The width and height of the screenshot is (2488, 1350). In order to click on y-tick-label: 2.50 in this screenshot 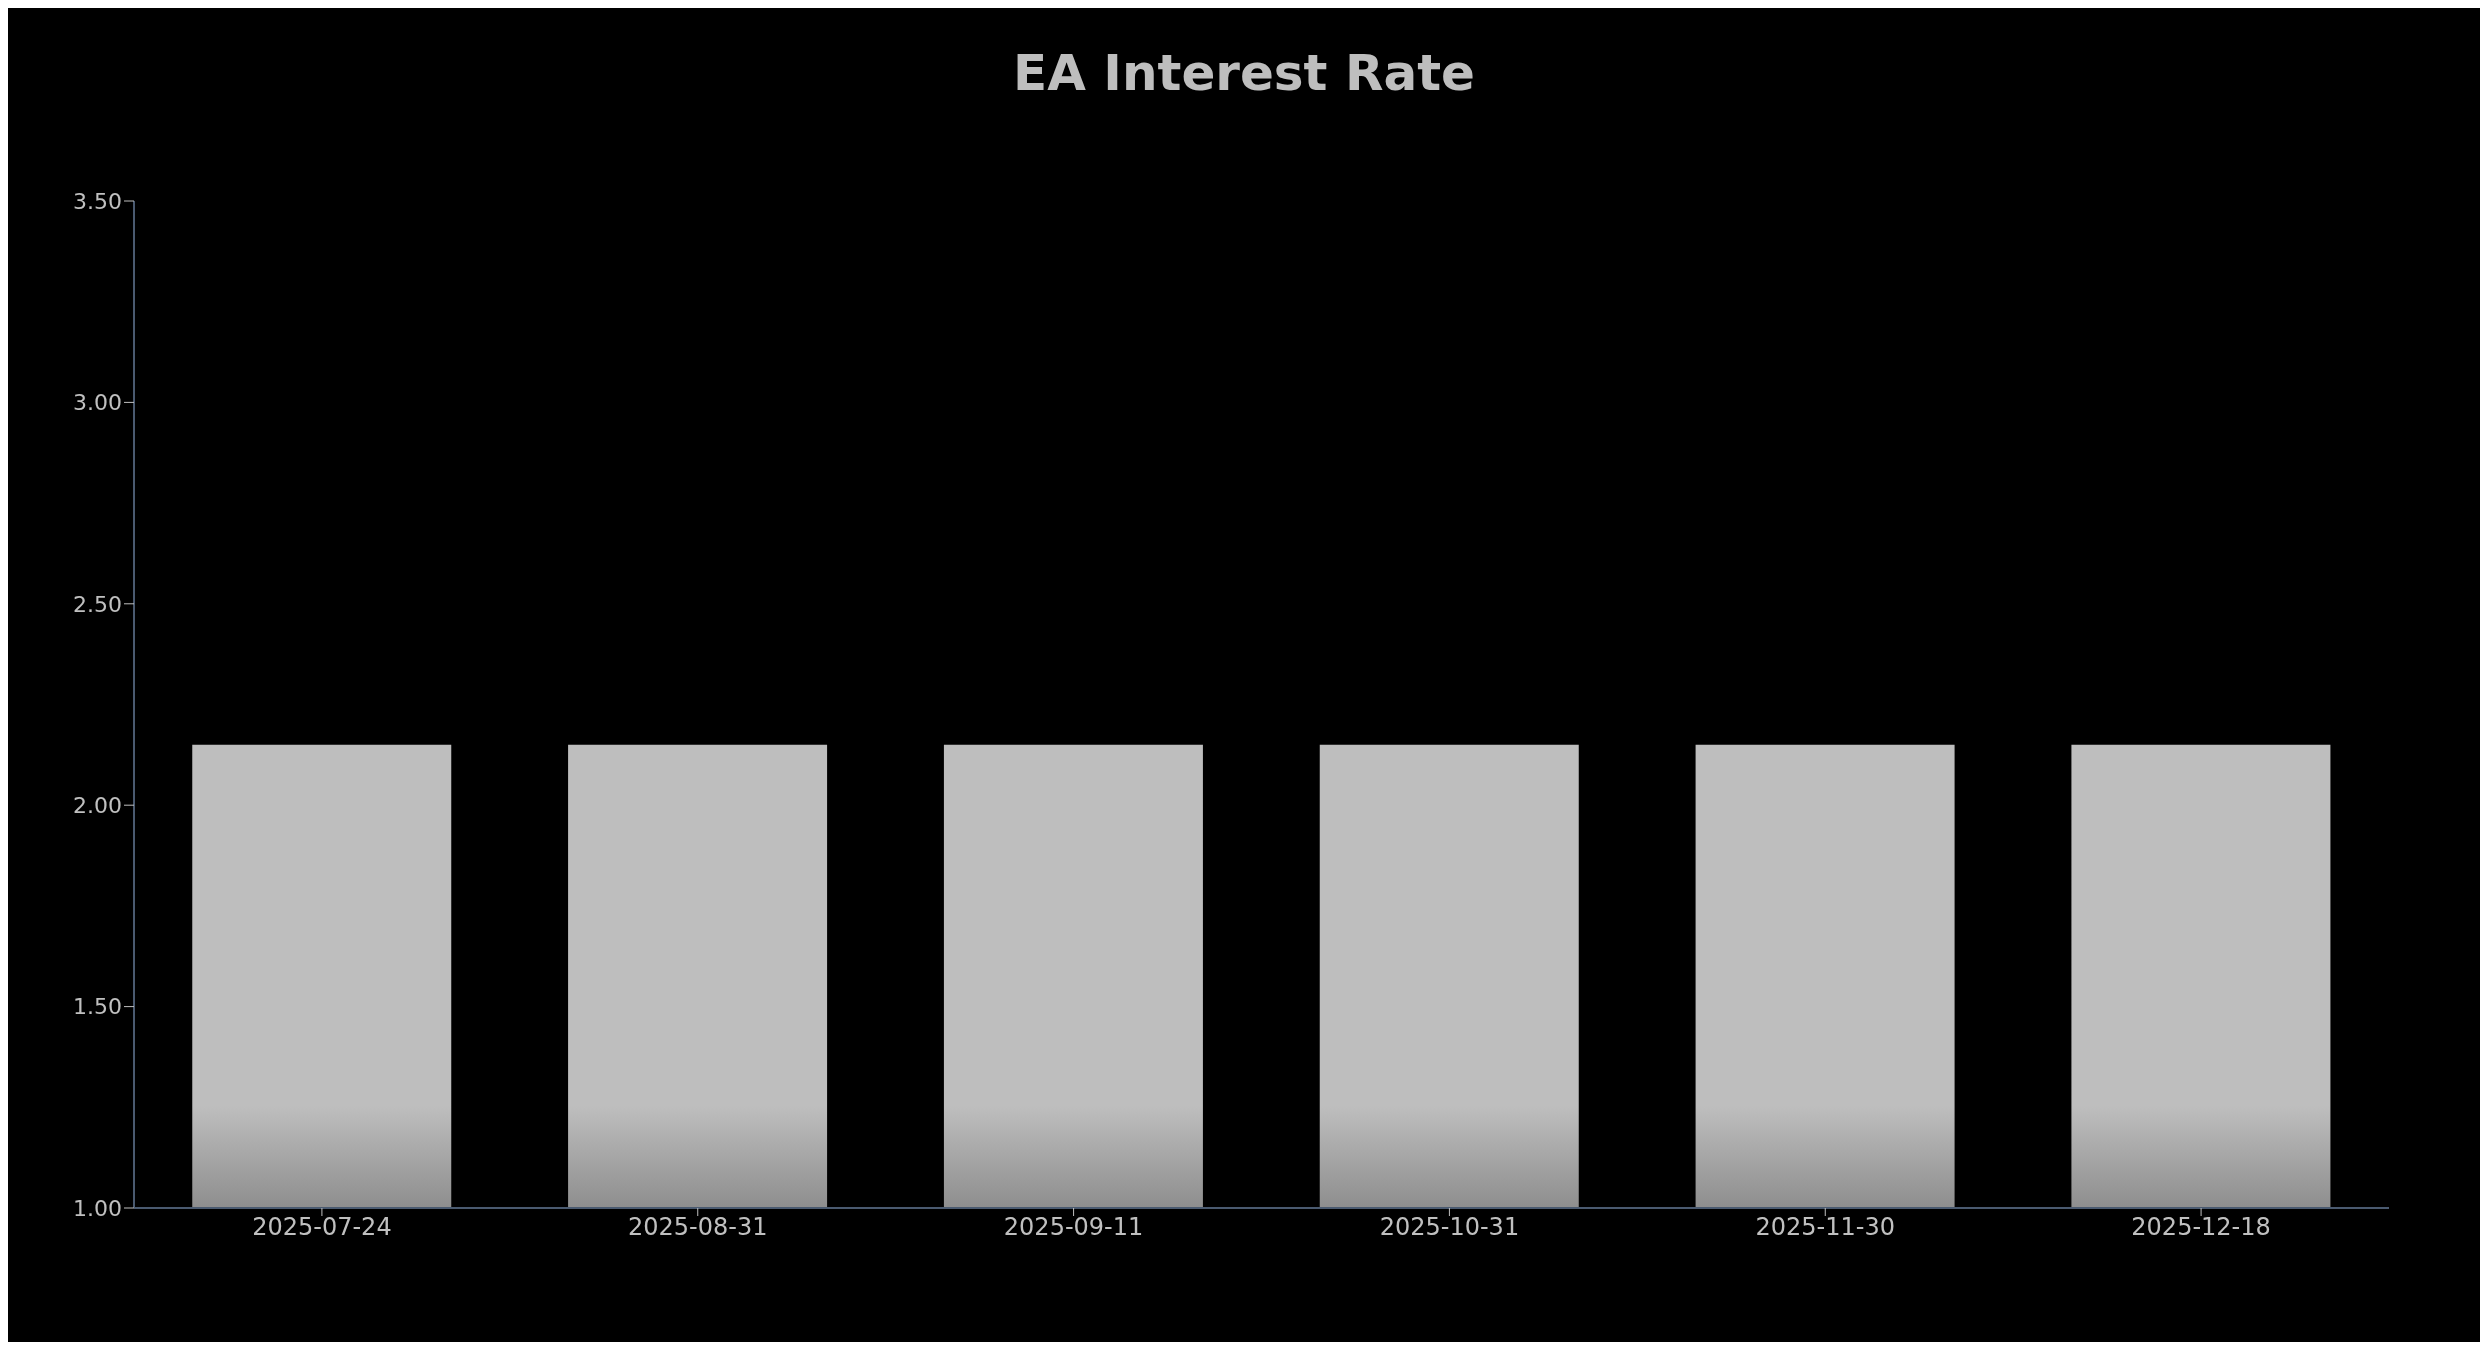, I will do `click(97, 604)`.